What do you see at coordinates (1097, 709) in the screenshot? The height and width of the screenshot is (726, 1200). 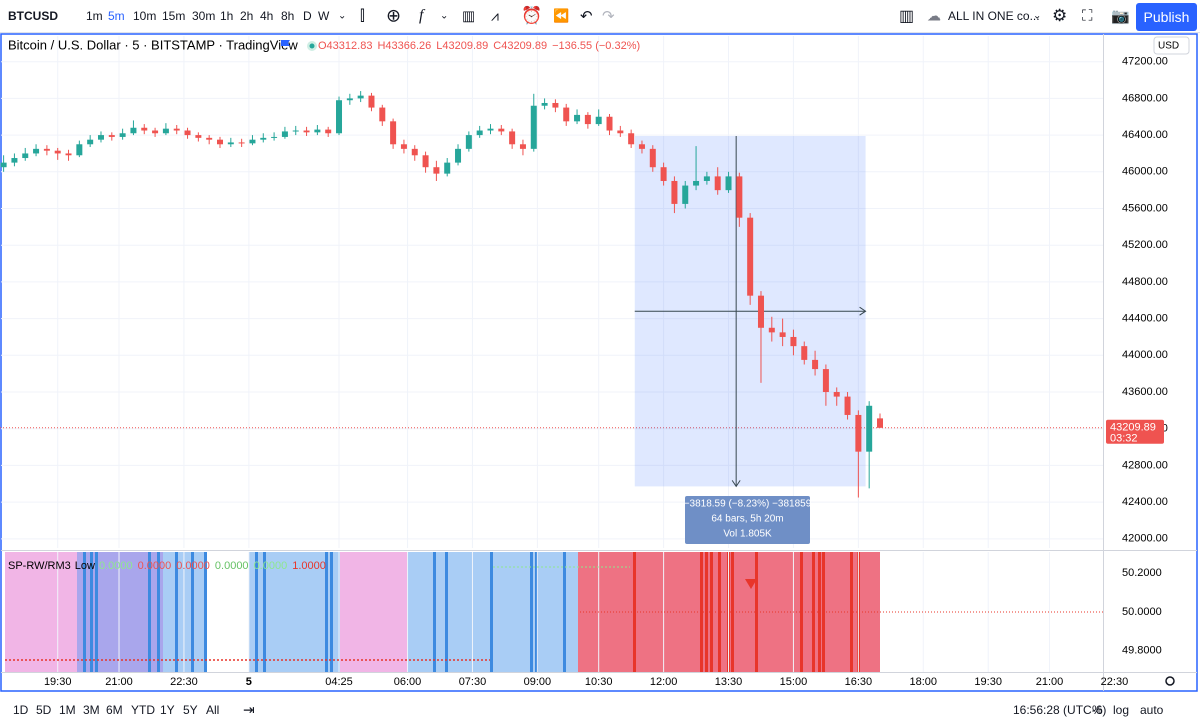 I see `percent-toggle: %` at bounding box center [1097, 709].